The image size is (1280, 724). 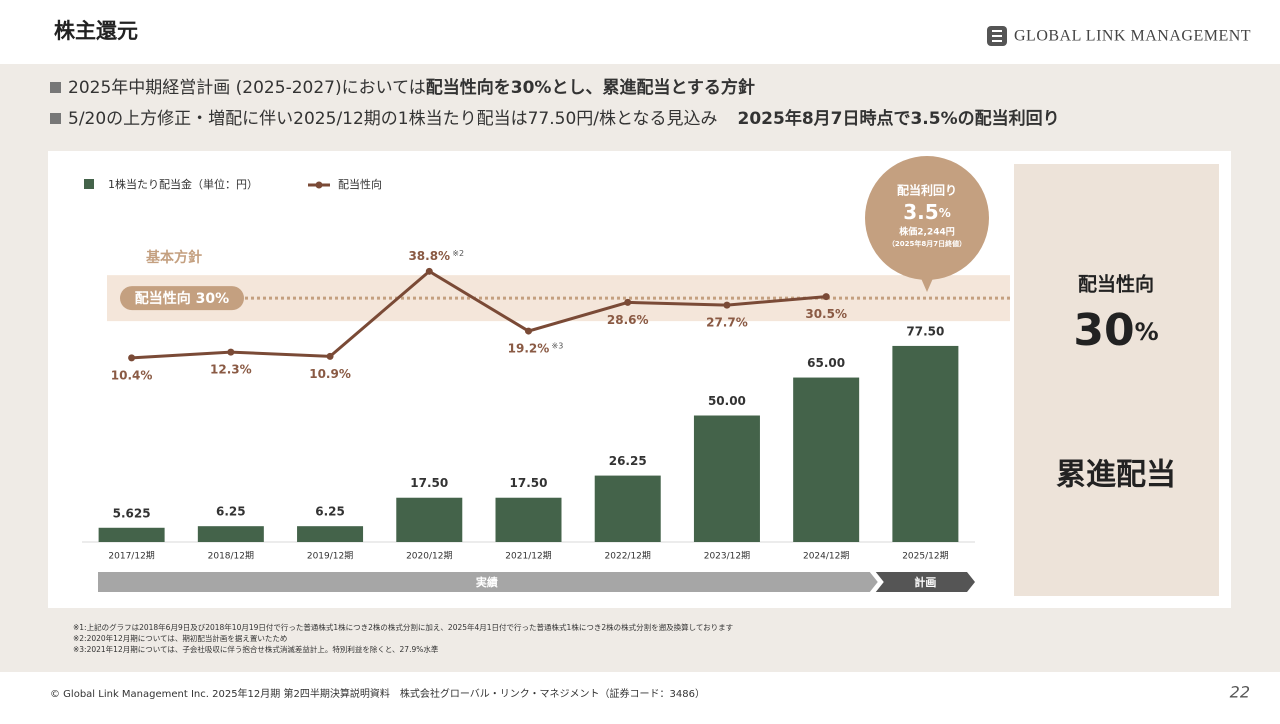 I want to click on line-label: 28.6%, so click(x=628, y=320).